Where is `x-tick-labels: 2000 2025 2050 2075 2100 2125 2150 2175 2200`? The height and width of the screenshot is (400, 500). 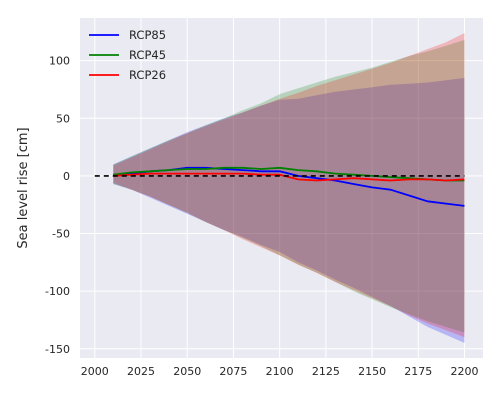 x-tick-labels: 2000 2025 2050 2075 2100 2125 2150 2175 2200 is located at coordinates (280, 371).